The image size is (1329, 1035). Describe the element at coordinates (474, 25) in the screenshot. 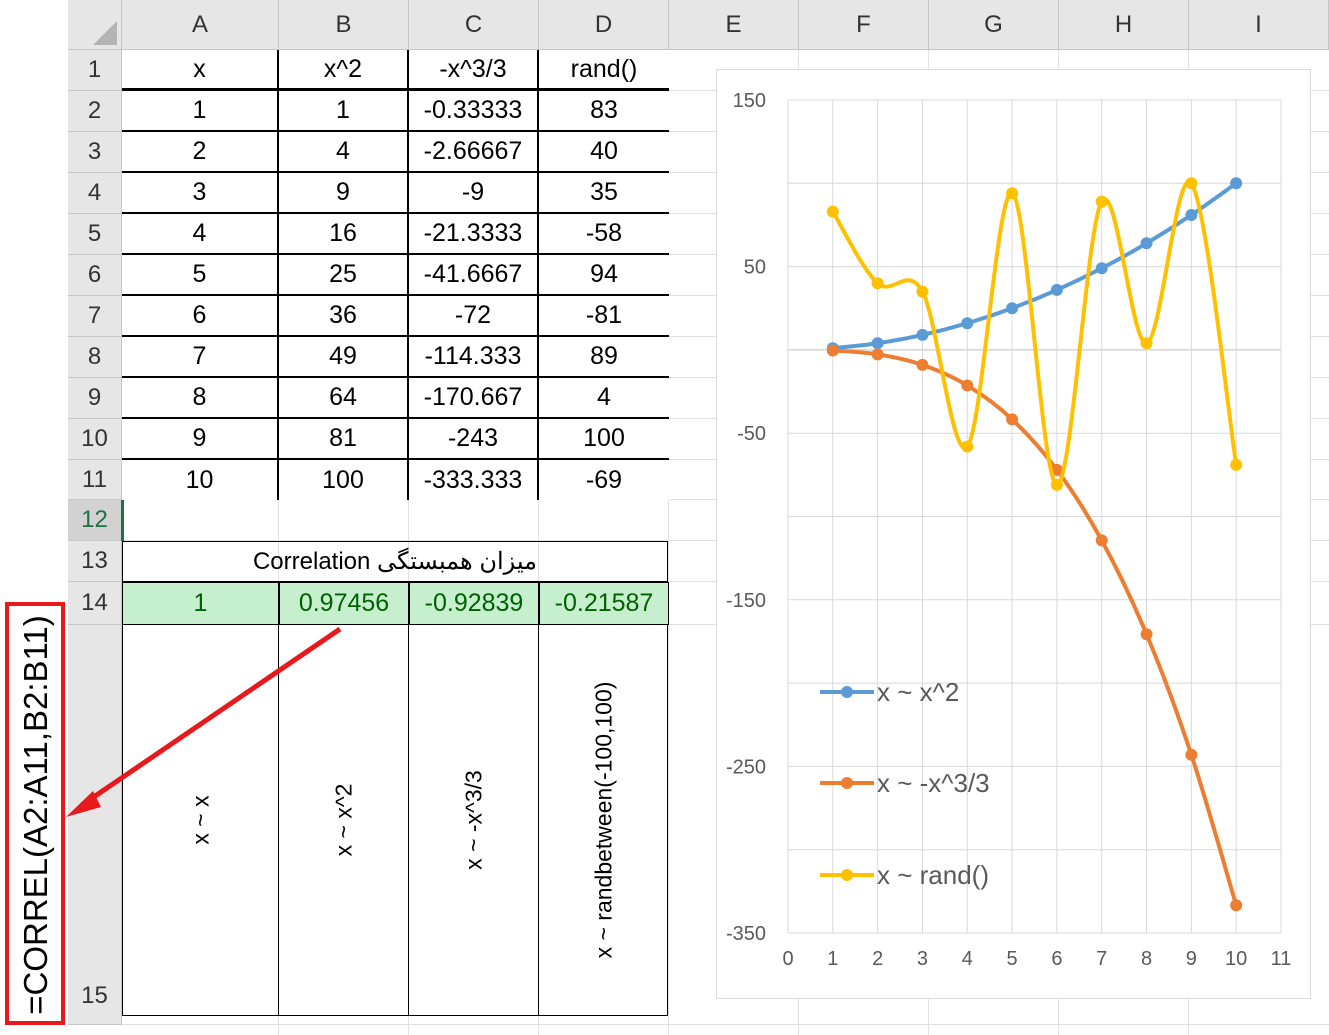

I see `column-header-c: C` at that location.